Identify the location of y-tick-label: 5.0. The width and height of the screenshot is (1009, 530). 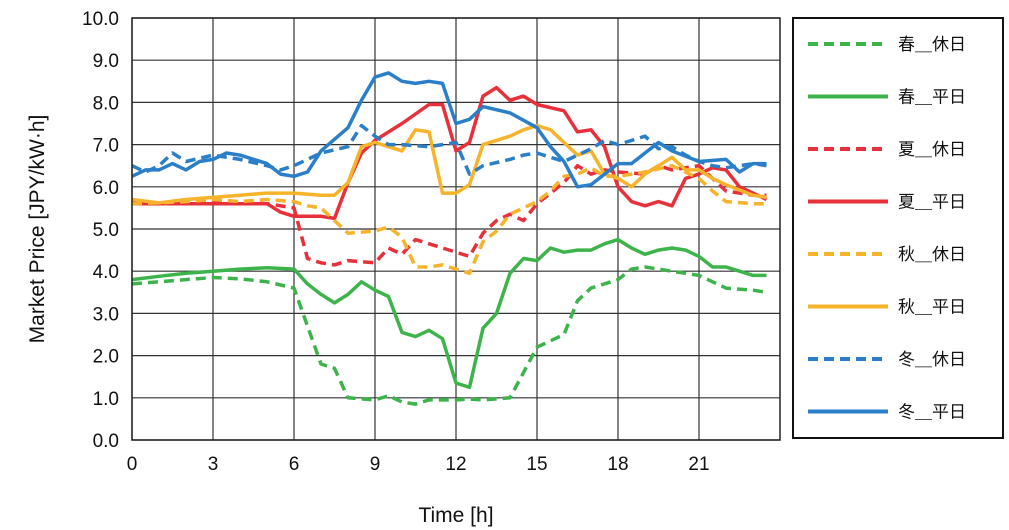
(106, 230).